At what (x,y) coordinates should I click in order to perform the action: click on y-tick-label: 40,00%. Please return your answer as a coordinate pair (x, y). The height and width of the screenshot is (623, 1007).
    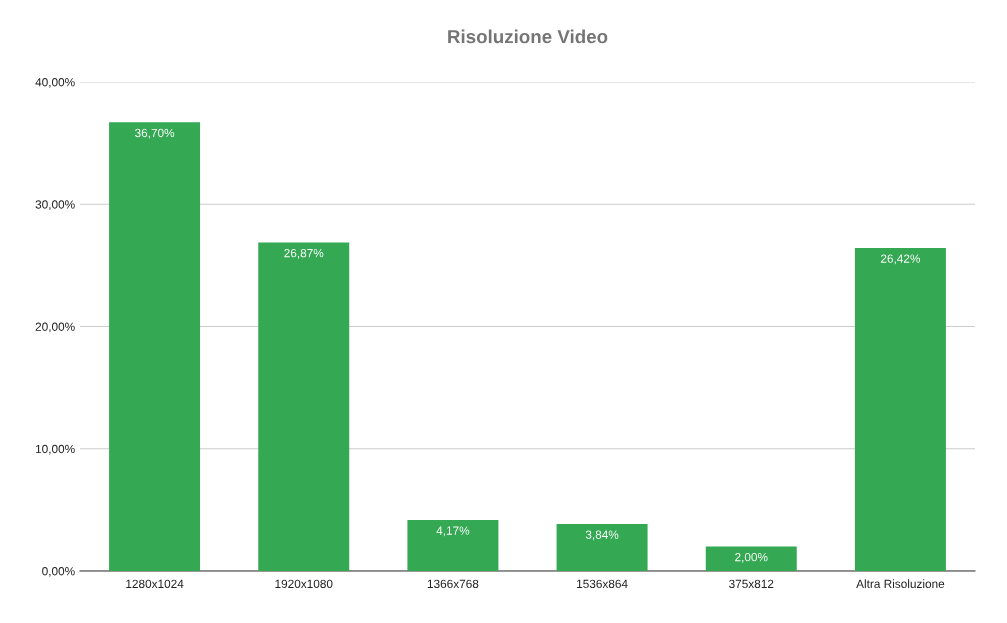
    Looking at the image, I should click on (55, 83).